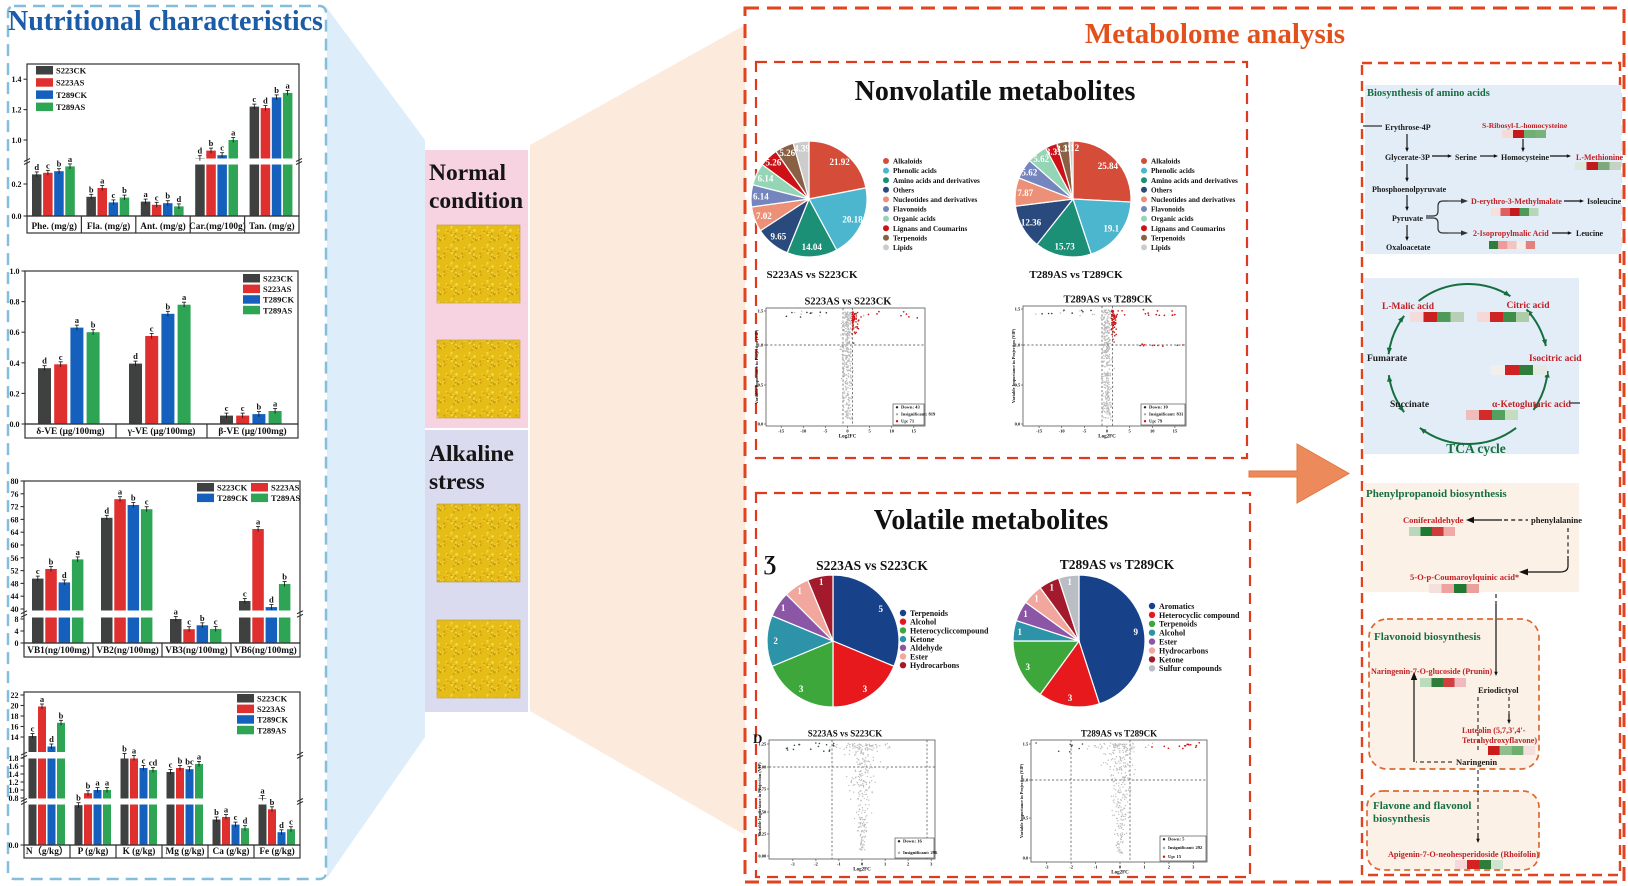 The image size is (1628, 886). I want to click on svg-text: Insignificant: 296, so click(920, 852).